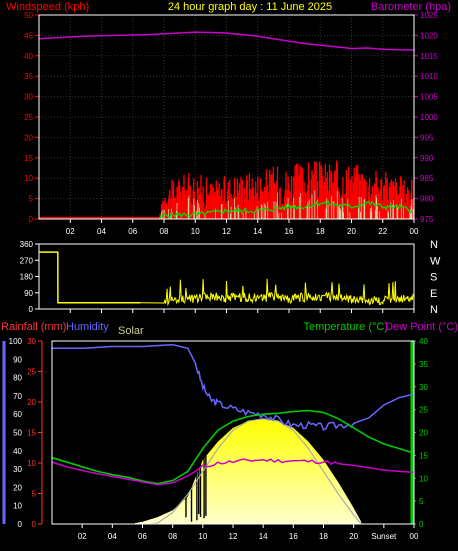 This screenshot has height=551, width=458. What do you see at coordinates (17, 378) in the screenshot?
I see `humidity-tick-label: 80` at bounding box center [17, 378].